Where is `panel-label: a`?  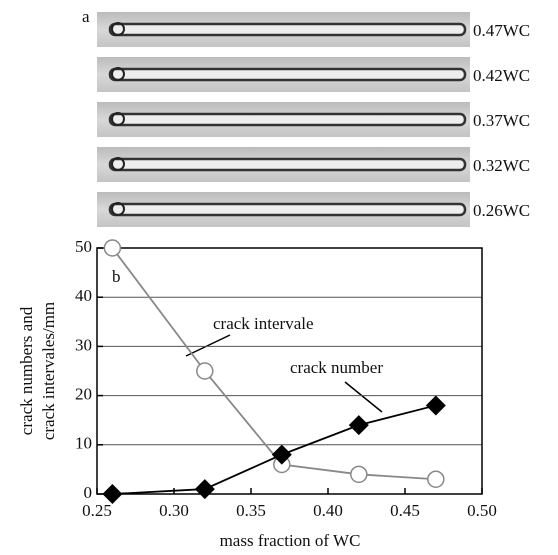 panel-label: a is located at coordinates (86, 16).